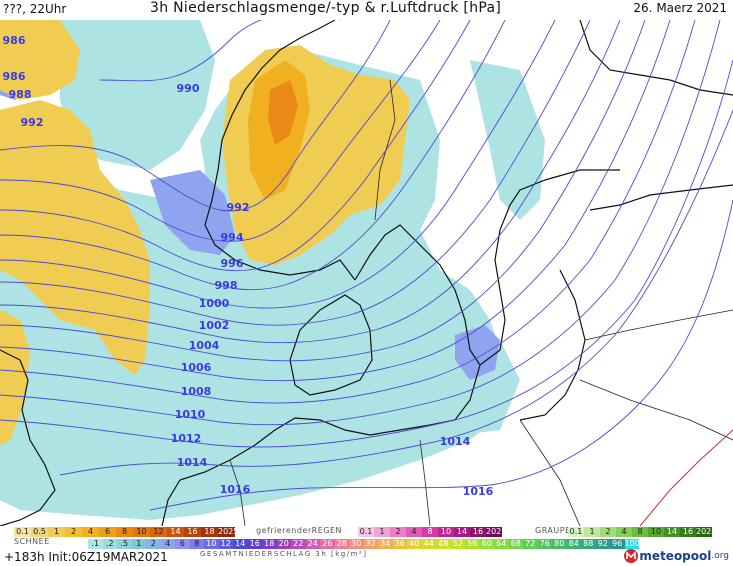 The image size is (733, 566). I want to click on isobar-label: 1012, so click(186, 438).